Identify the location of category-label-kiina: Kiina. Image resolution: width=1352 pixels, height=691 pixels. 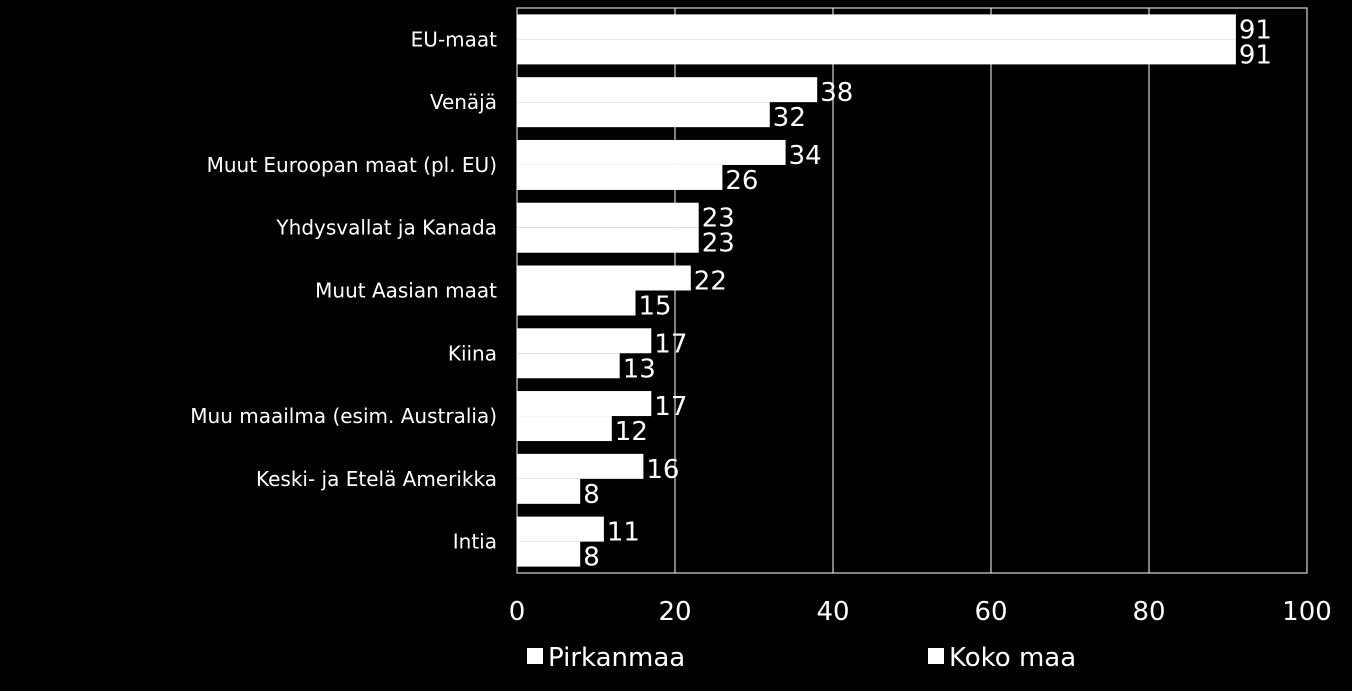
(472, 353).